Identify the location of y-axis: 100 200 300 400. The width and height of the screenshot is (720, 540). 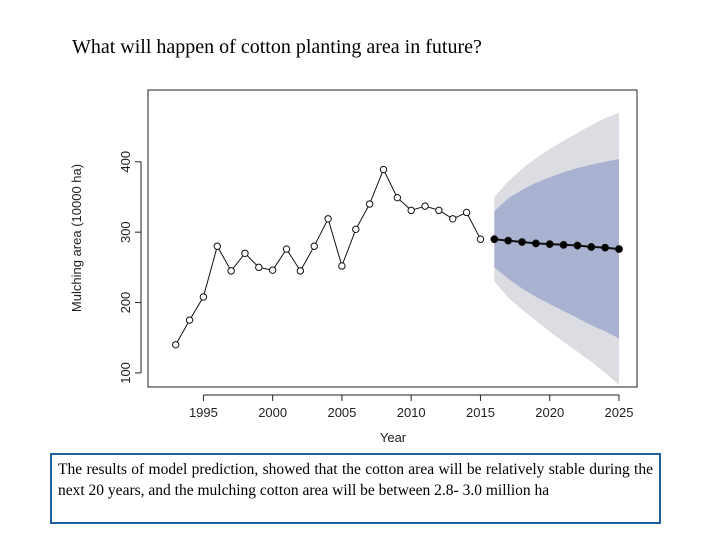
(130, 267).